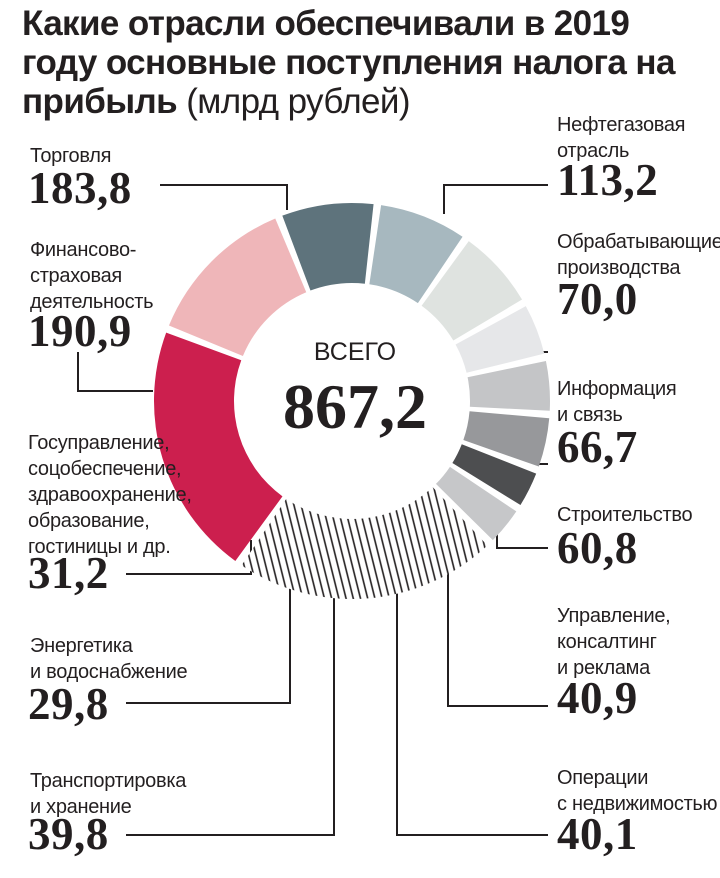 This screenshot has width=720, height=878. I want to click on slice-gos, so click(476, 503).